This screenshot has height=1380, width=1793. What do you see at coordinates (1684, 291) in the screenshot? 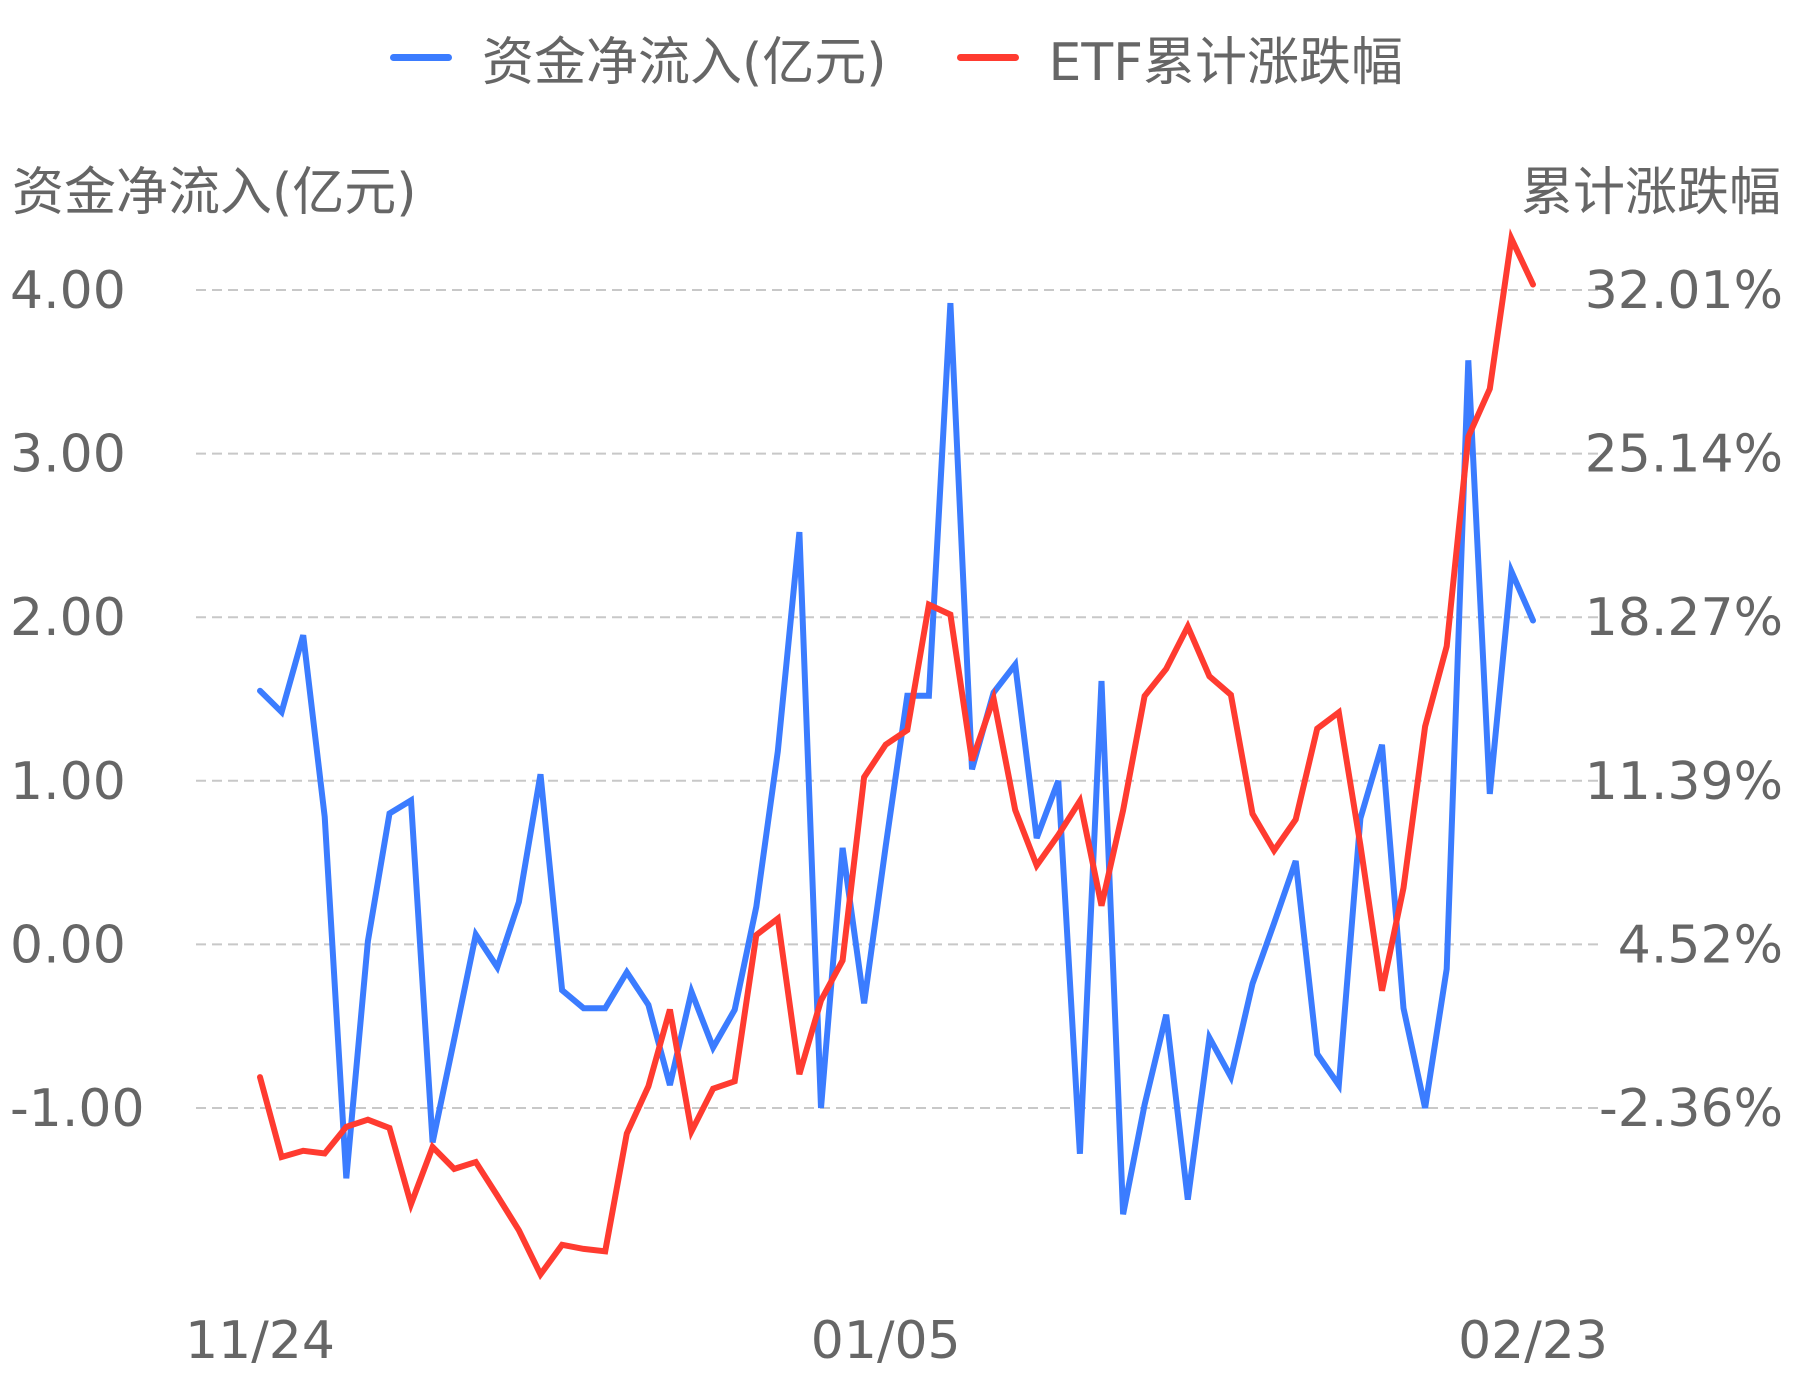
I see `right-tick-label: 32.01%` at bounding box center [1684, 291].